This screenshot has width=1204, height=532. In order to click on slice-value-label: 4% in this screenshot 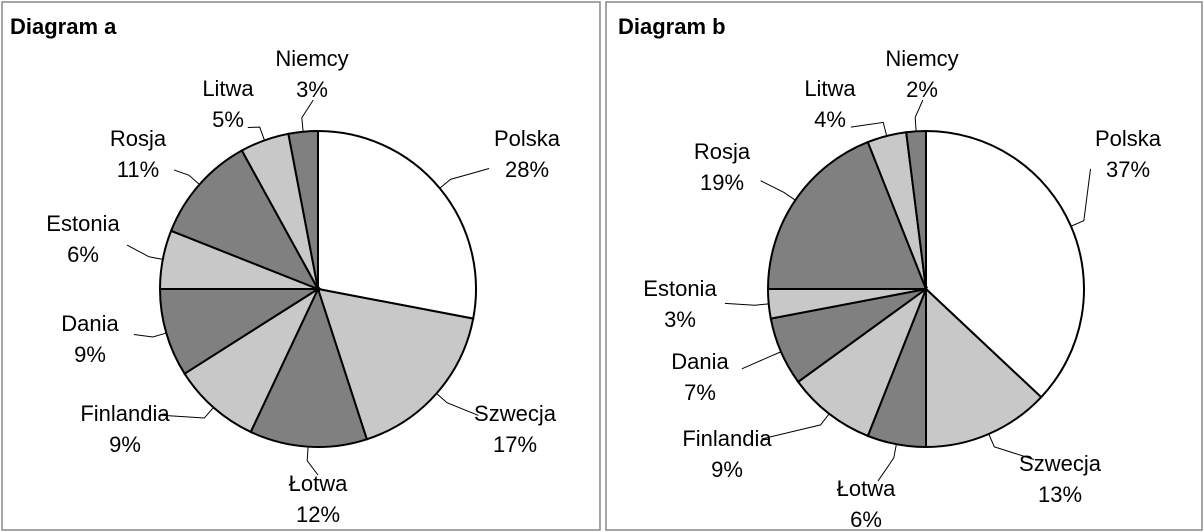, I will do `click(830, 119)`.